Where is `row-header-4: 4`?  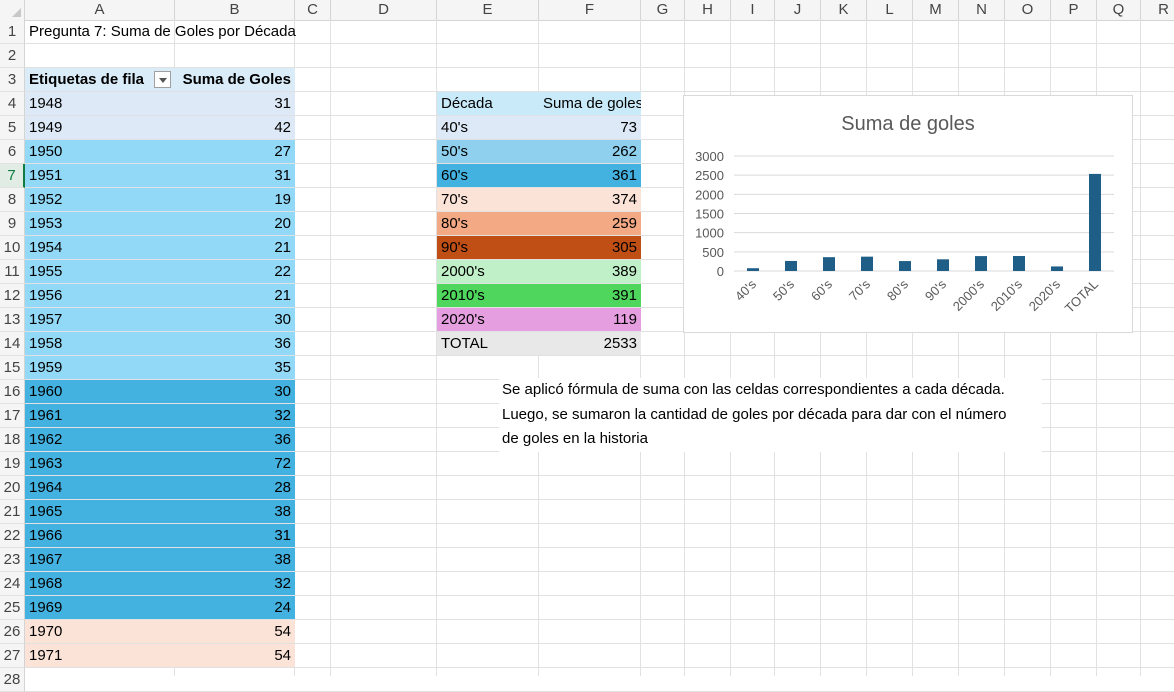 row-header-4: 4 is located at coordinates (12, 104).